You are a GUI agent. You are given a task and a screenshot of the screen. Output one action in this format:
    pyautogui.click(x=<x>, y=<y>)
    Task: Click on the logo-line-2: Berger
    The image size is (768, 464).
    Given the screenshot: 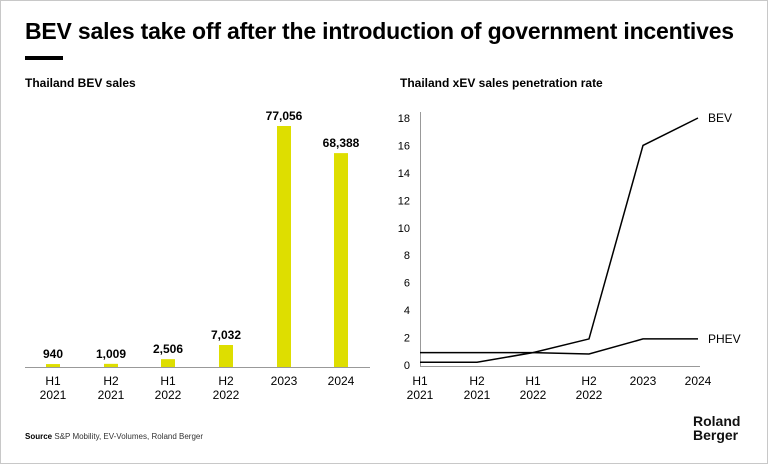 What is the action you would take?
    pyautogui.click(x=716, y=435)
    